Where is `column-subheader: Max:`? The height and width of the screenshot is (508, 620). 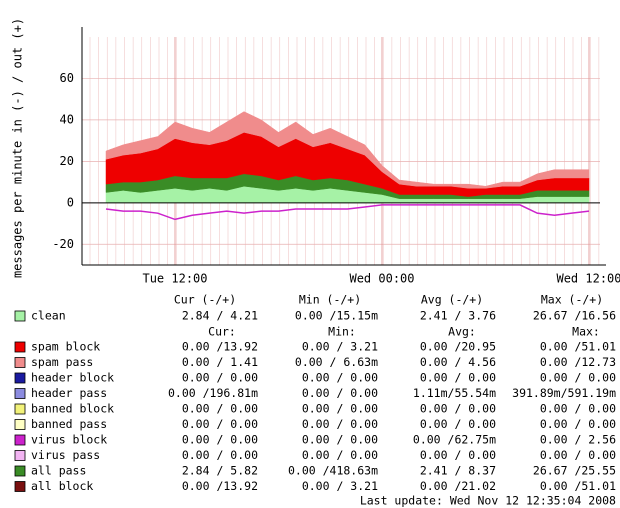
column-subheader: Max: is located at coordinates (586, 332).